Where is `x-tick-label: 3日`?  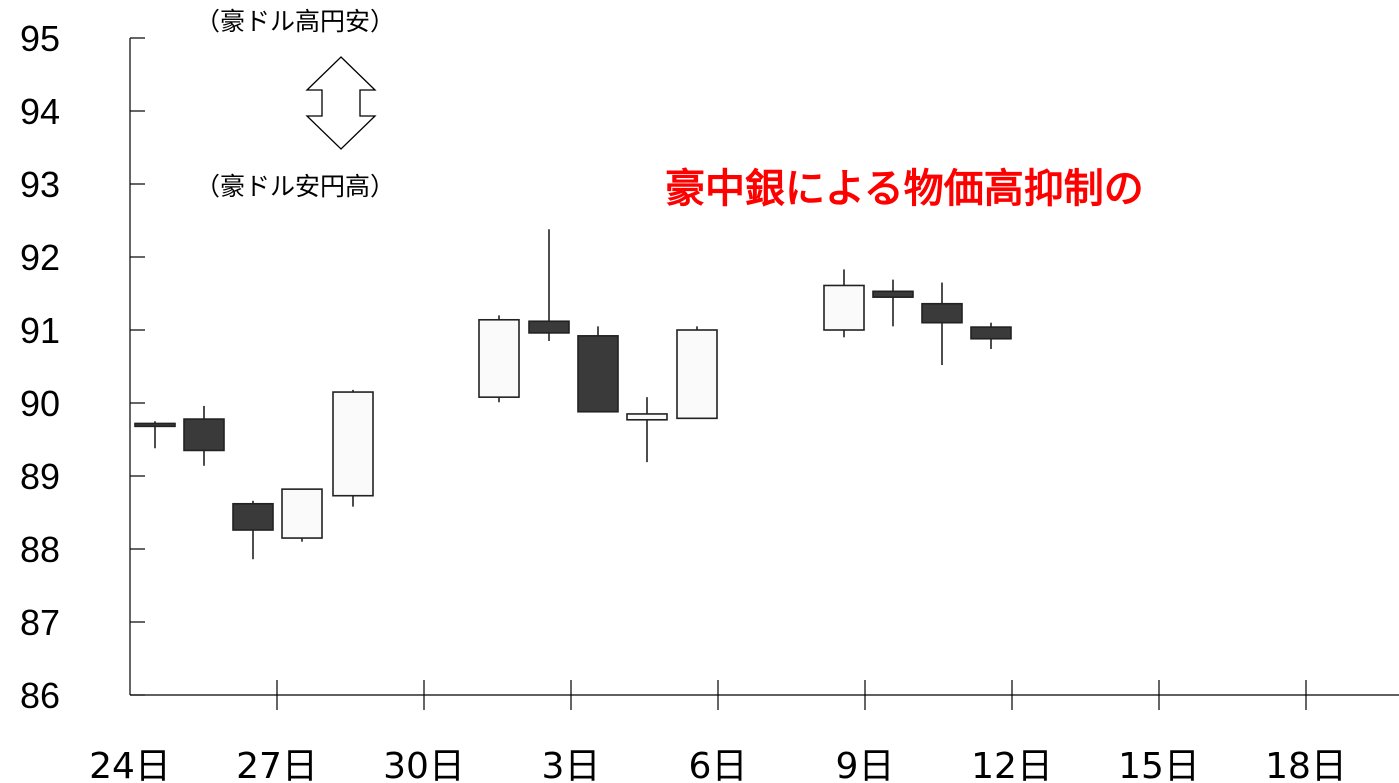
x-tick-label: 3日 is located at coordinates (571, 764).